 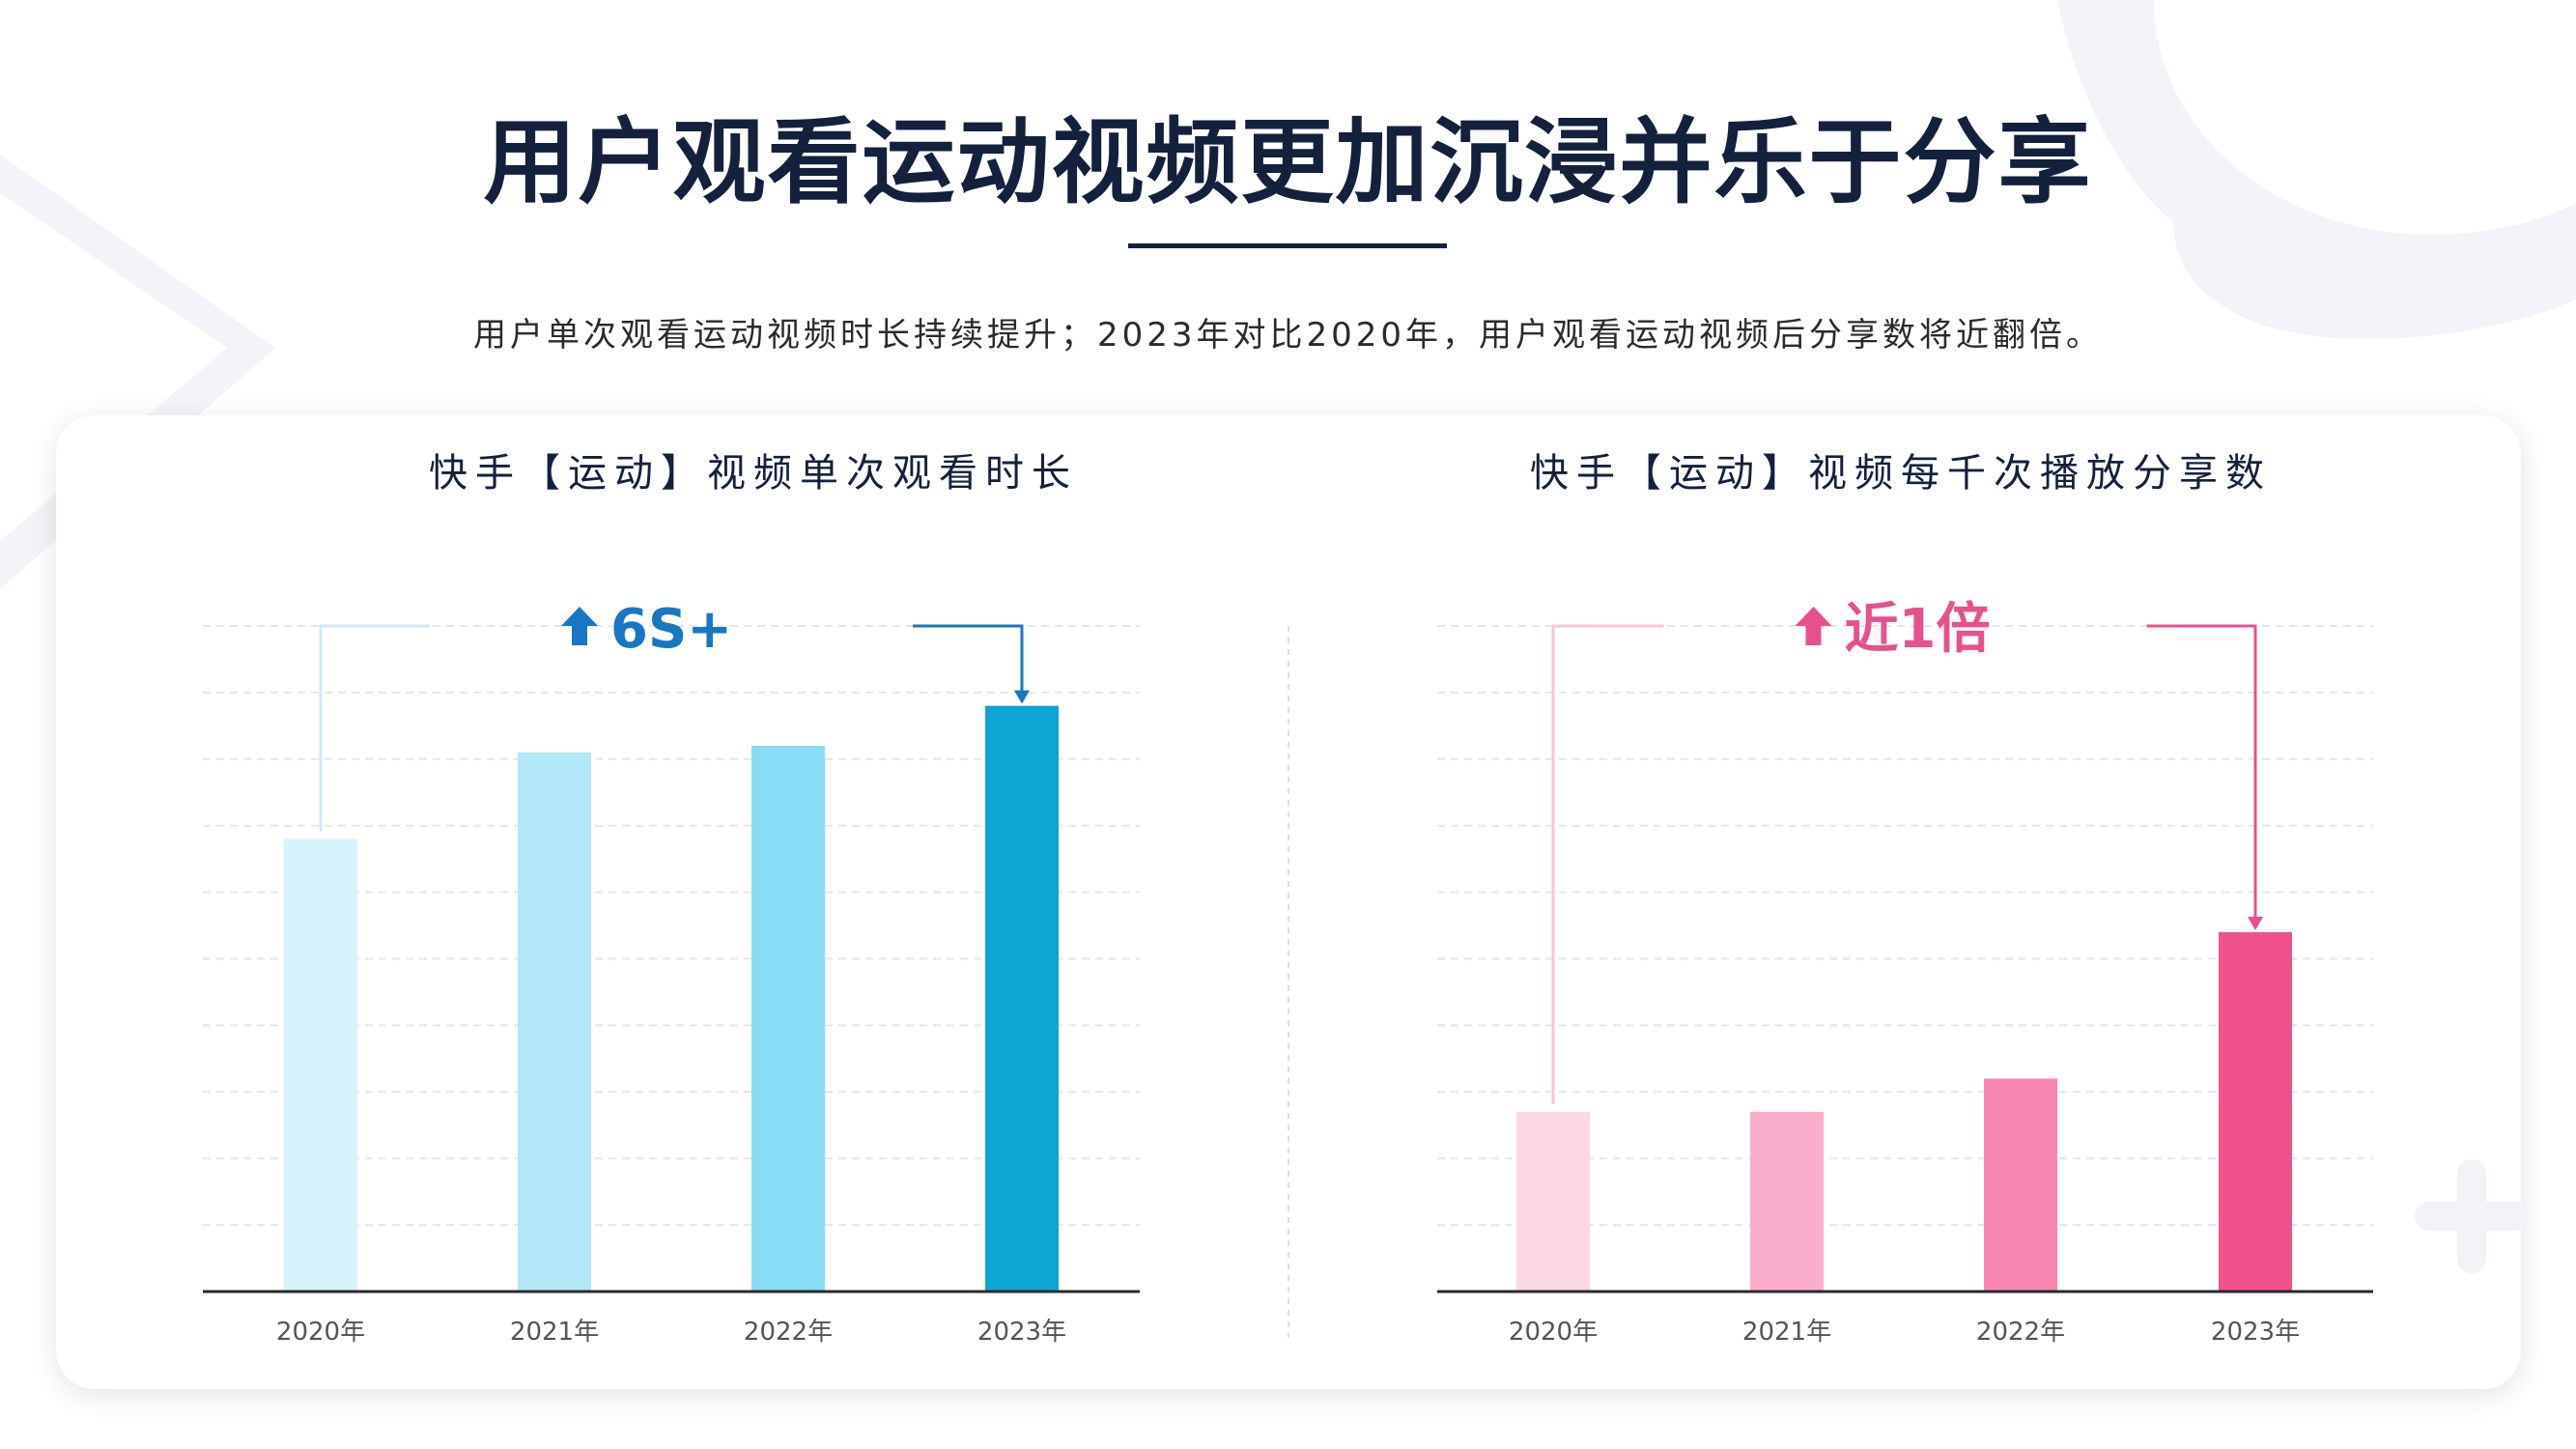 I want to click on left-chart-tick-label: 2021年, so click(x=554, y=1332).